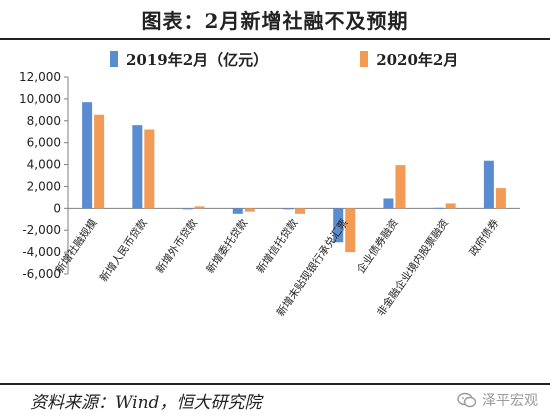 Image resolution: width=550 pixels, height=419 pixels. What do you see at coordinates (484, 237) in the screenshot?
I see `x-tick-label: 政府债券` at bounding box center [484, 237].